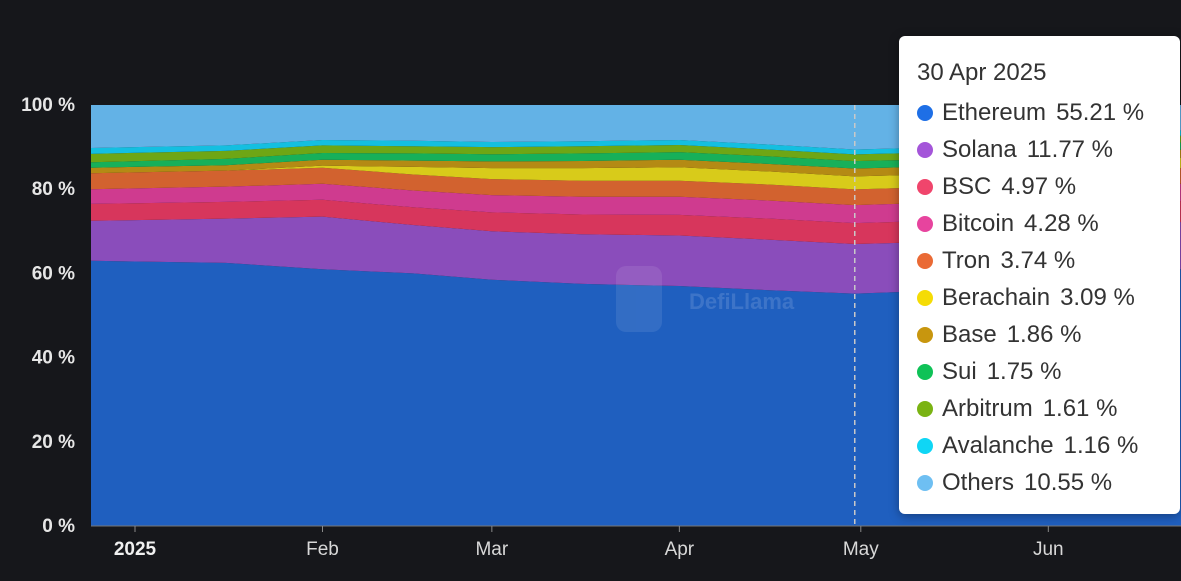 The height and width of the screenshot is (581, 1181). What do you see at coordinates (53, 442) in the screenshot?
I see `y-tick-label: 20 %` at bounding box center [53, 442].